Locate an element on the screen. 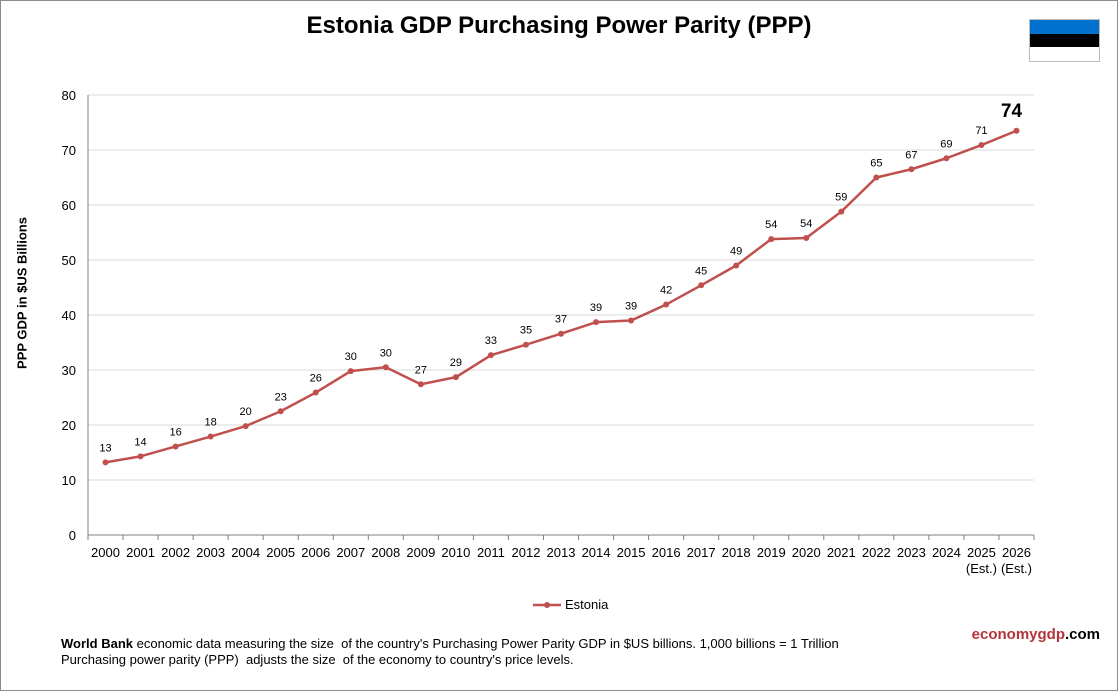 This screenshot has height=691, width=1118. data-label: 67 is located at coordinates (911, 155).